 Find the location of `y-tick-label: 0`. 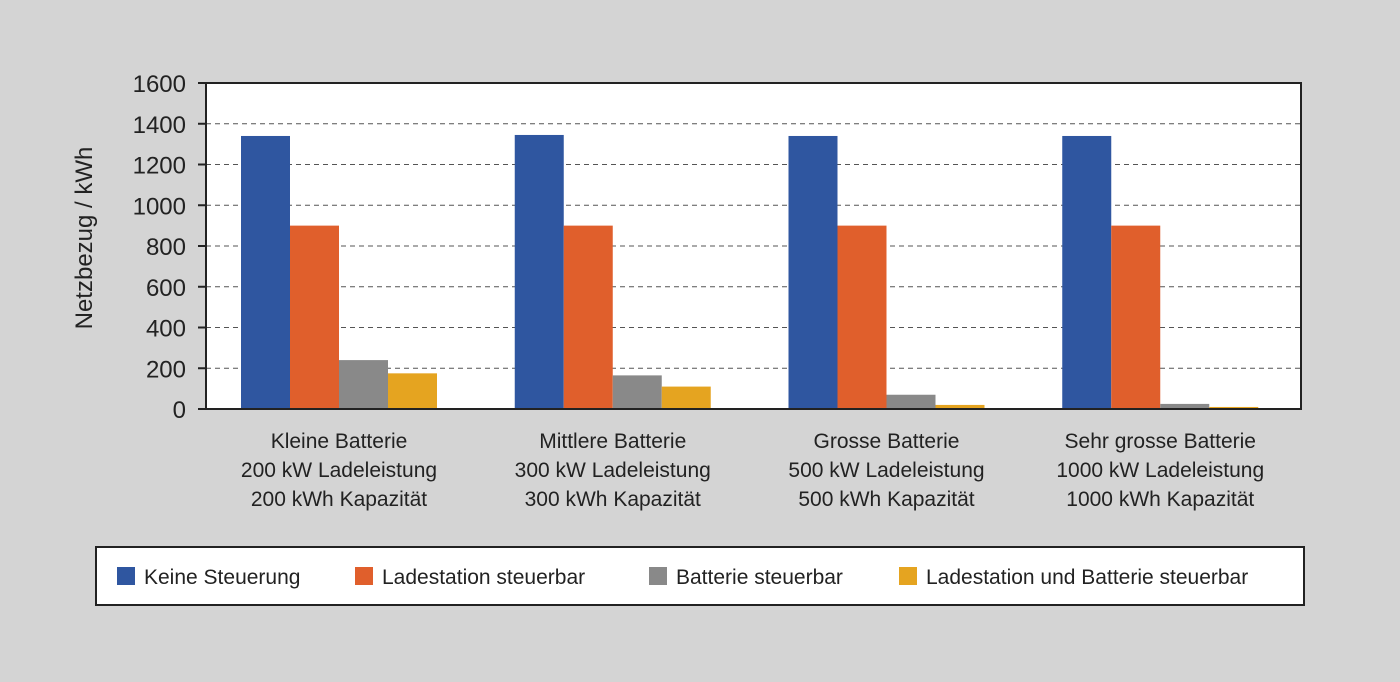

y-tick-label: 0 is located at coordinates (179, 410).